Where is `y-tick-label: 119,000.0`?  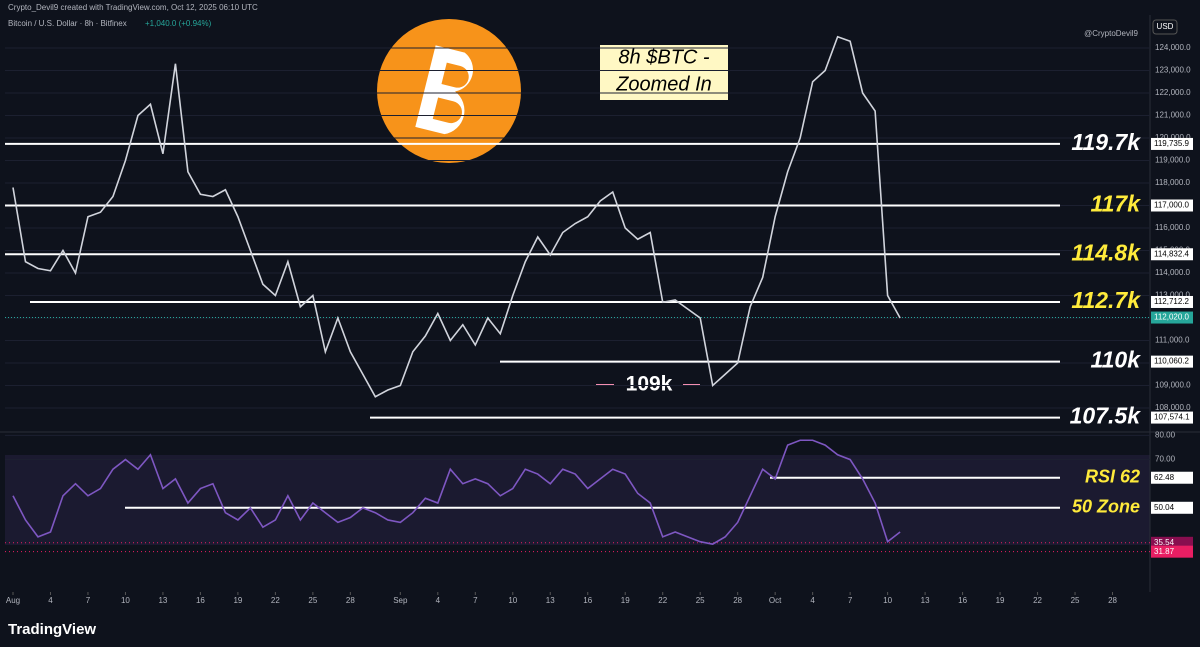
y-tick-label: 119,000.0 is located at coordinates (1173, 160).